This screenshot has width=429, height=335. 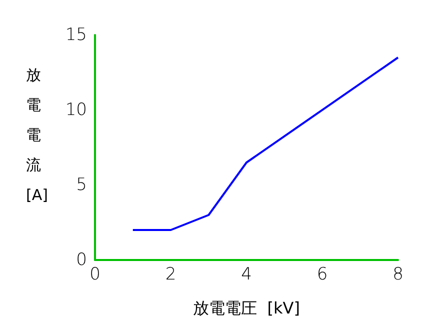 I want to click on x-axis-title: 放電電圧 [kV], so click(x=246, y=308).